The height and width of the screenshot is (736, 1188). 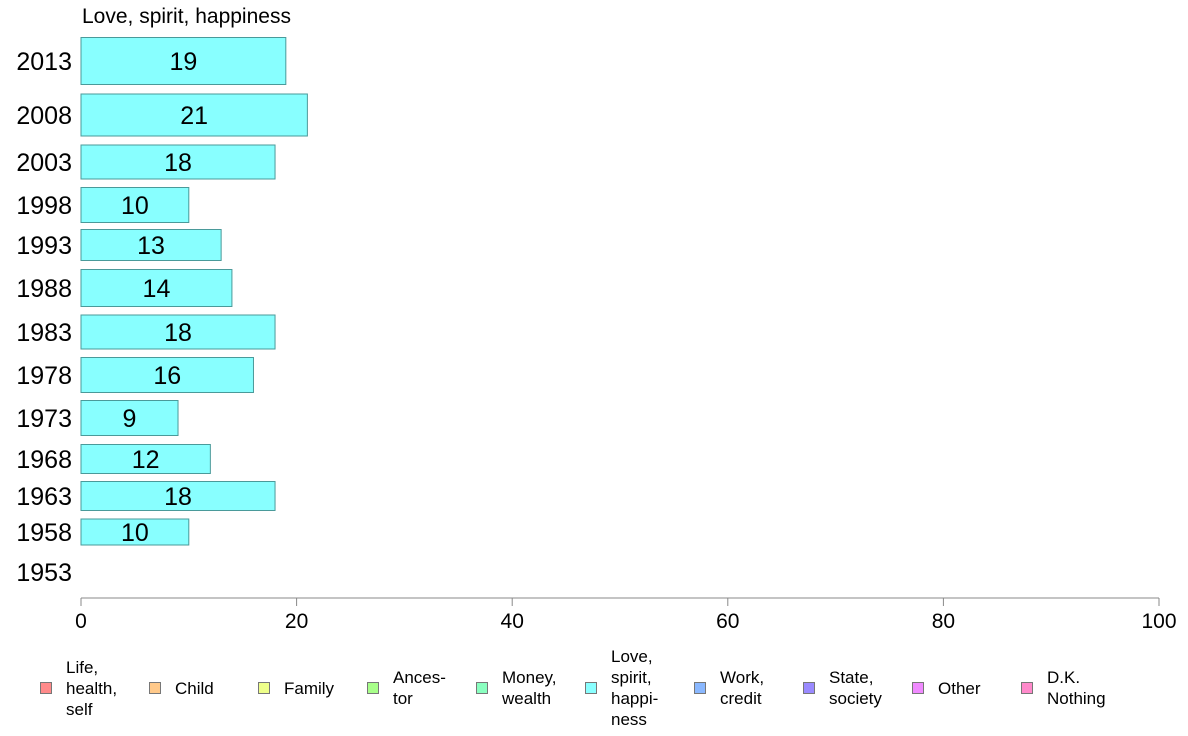 I want to click on legend-label: D.K. Nothing, so click(x=1076, y=688).